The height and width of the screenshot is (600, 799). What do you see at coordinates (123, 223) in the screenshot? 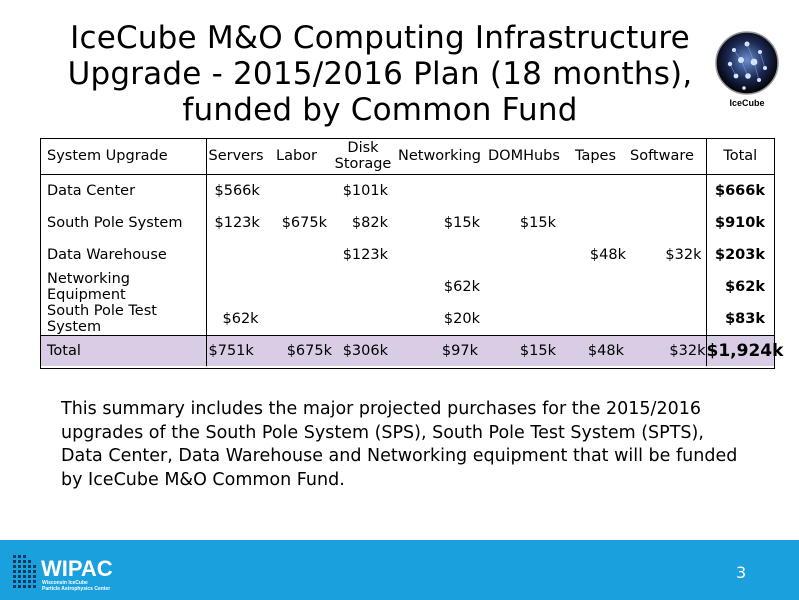
I see `row-label: South Pole System` at bounding box center [123, 223].